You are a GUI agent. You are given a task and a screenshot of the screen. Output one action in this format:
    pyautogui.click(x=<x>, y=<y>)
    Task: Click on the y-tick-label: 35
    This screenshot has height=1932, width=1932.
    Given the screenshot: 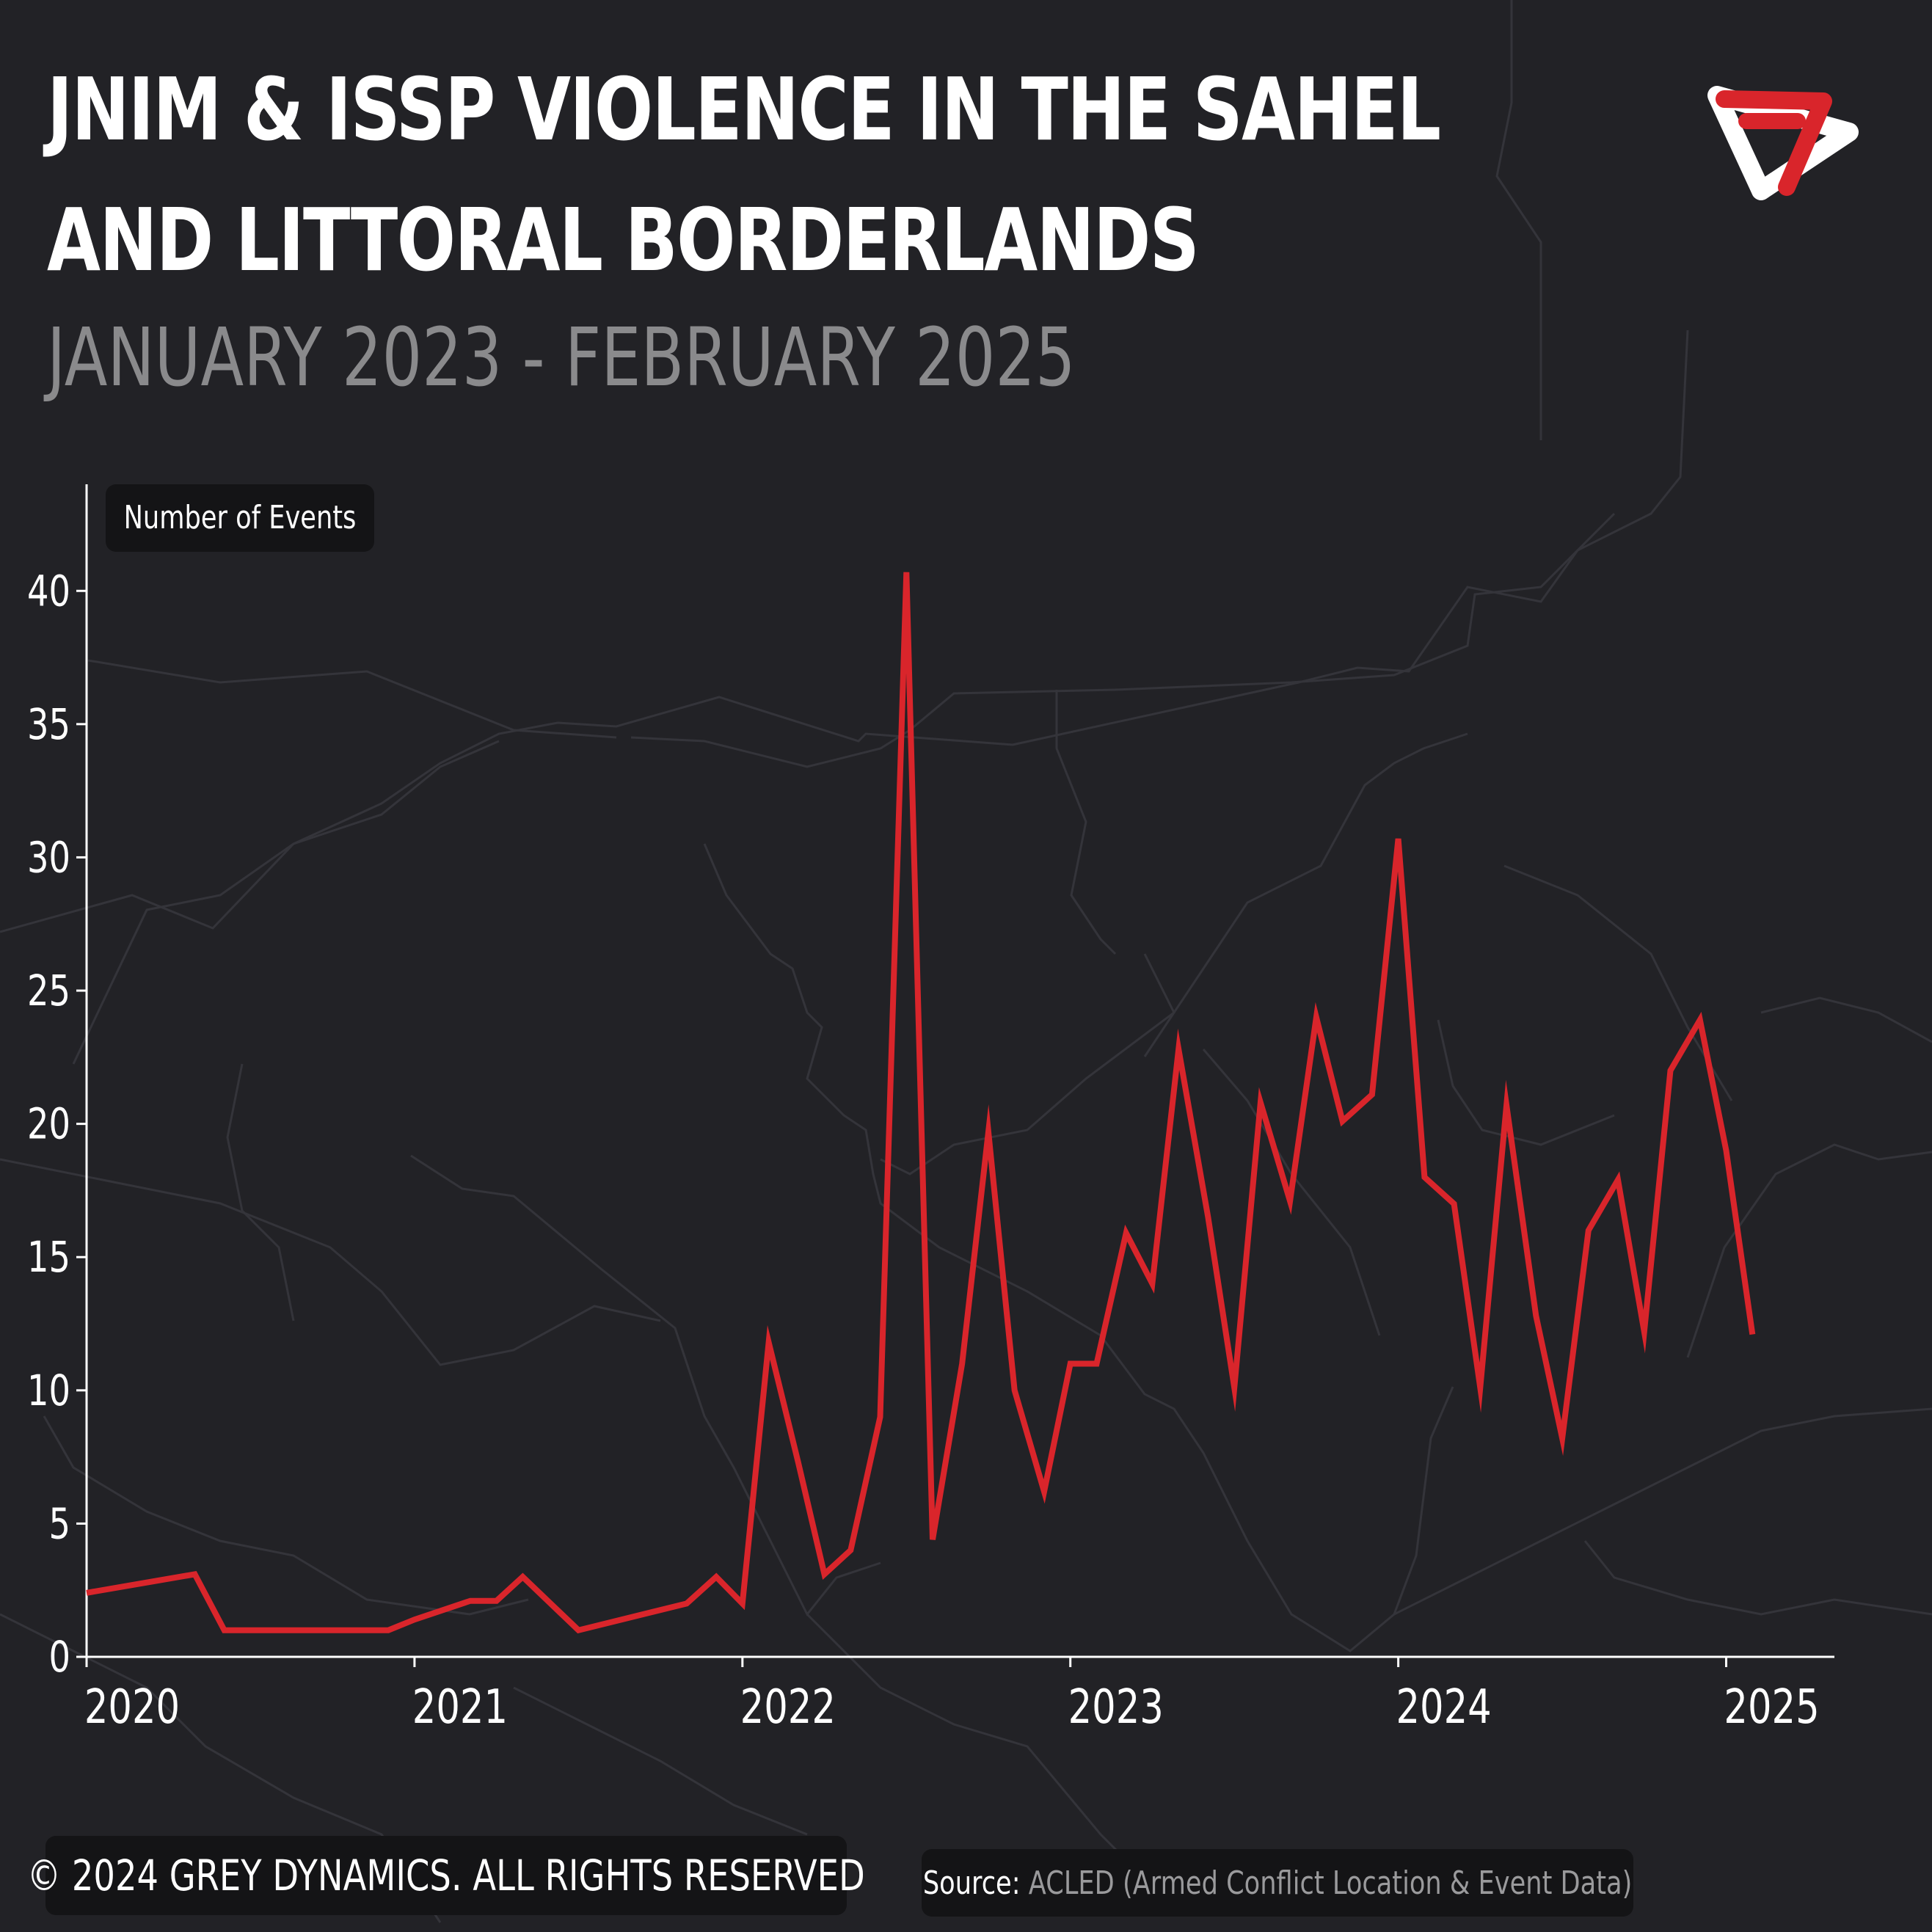 What is the action you would take?
    pyautogui.click(x=48, y=724)
    